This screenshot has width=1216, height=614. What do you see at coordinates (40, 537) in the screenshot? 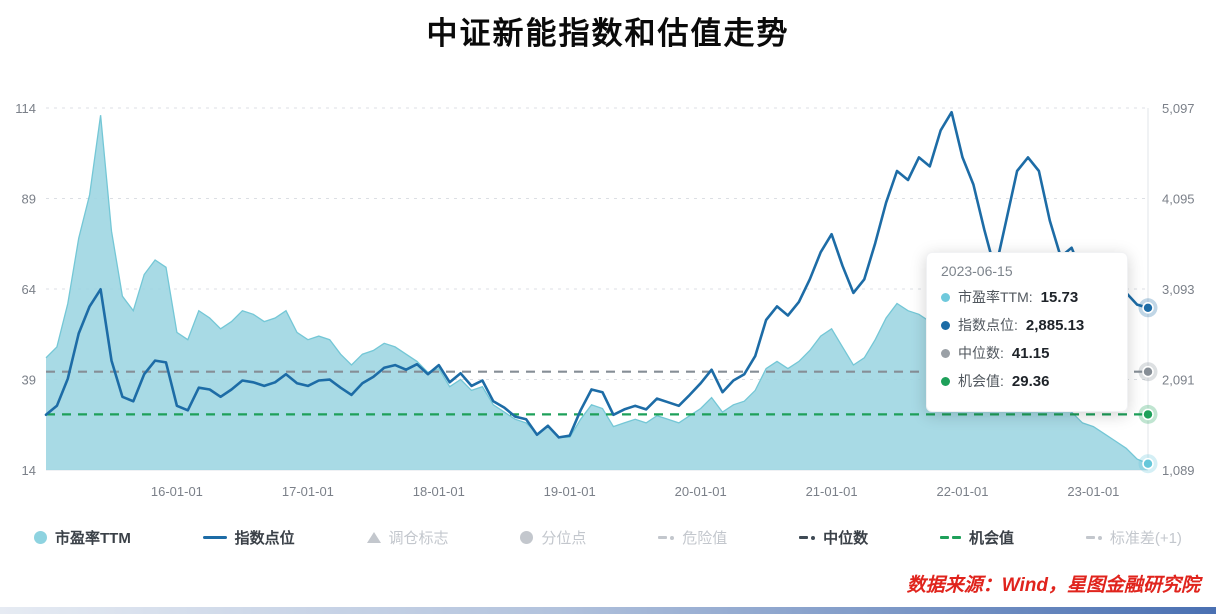
I see `pe-ttm-legend-marker-icon` at bounding box center [40, 537].